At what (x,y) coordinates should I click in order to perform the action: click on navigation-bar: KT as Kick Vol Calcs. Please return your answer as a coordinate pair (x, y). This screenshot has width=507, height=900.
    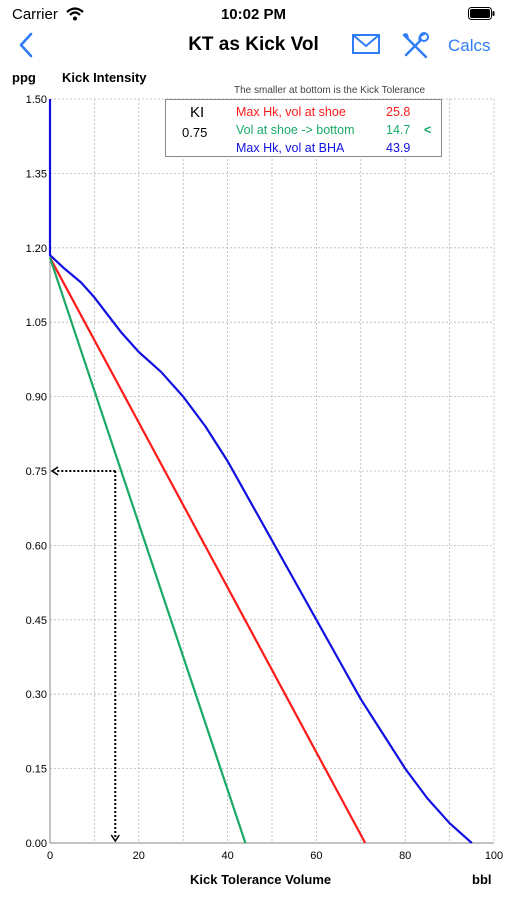
    Looking at the image, I should click on (253, 46).